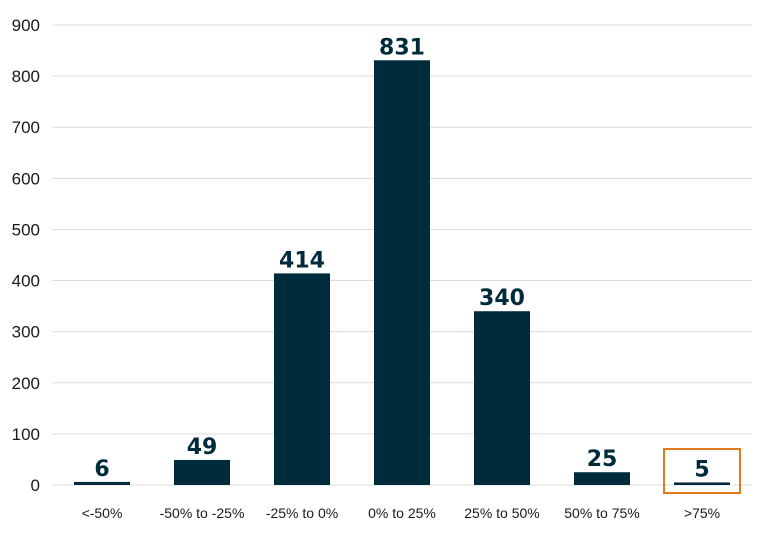 The image size is (767, 536). What do you see at coordinates (35, 485) in the screenshot?
I see `y-tick-label: 0` at bounding box center [35, 485].